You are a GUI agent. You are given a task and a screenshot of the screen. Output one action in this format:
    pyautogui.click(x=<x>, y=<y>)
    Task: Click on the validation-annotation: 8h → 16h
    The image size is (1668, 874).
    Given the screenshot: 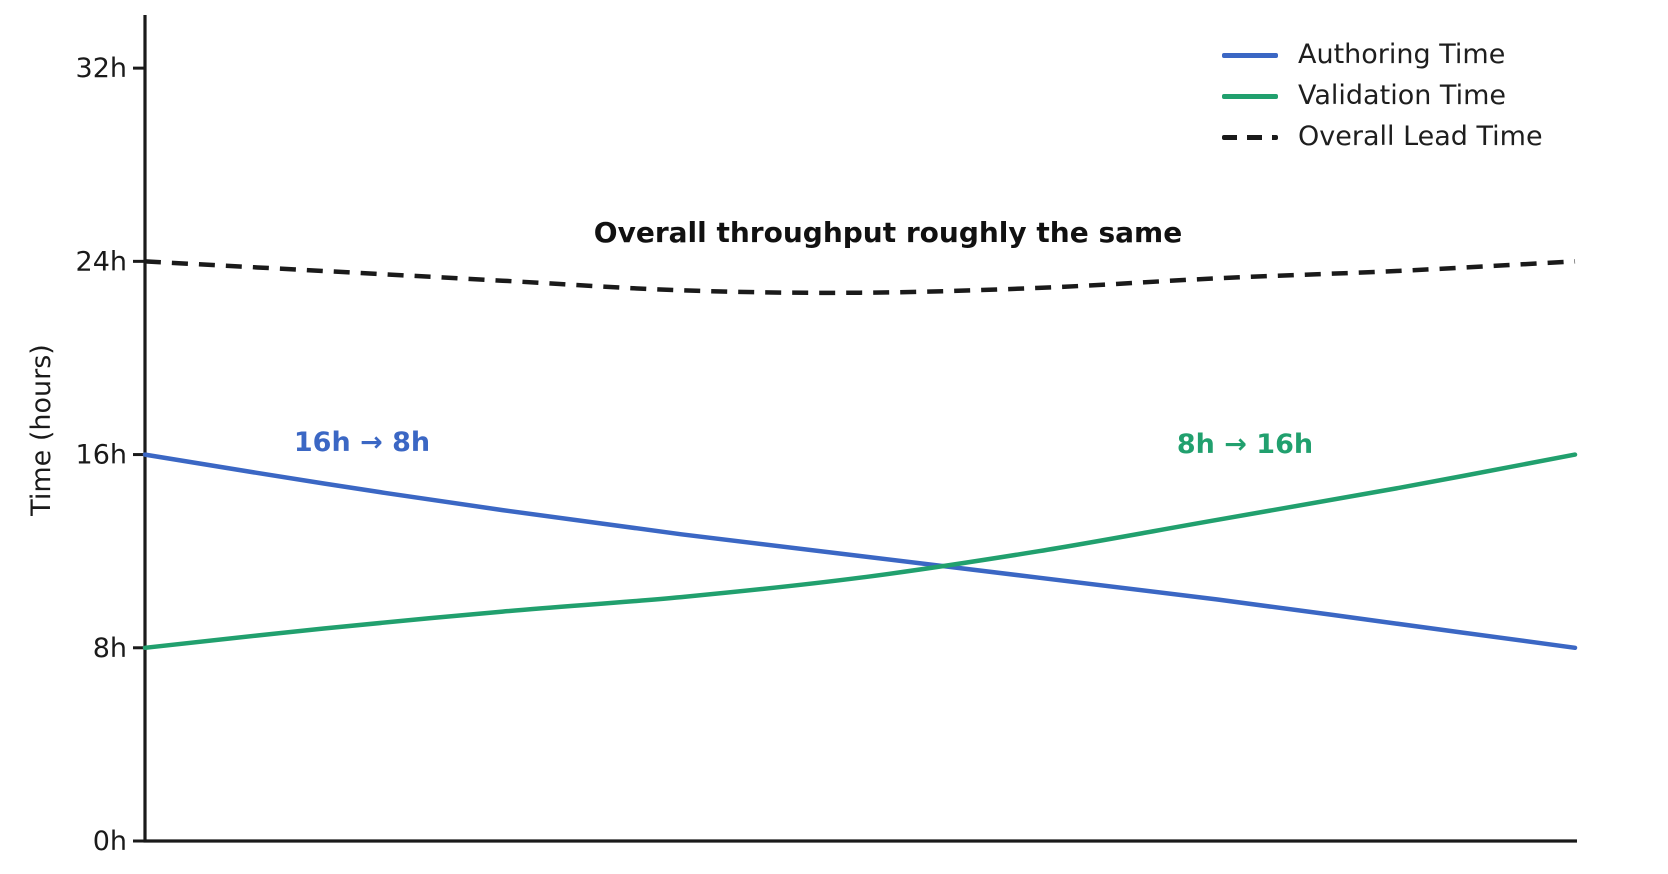 What is the action you would take?
    pyautogui.click(x=1245, y=444)
    